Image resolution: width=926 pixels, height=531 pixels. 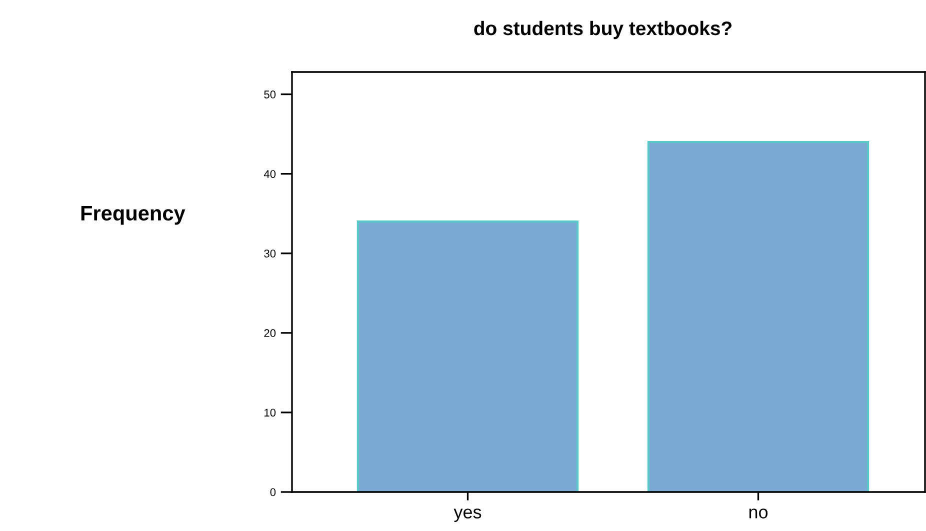 I want to click on y-axis-title: Frequency, so click(x=133, y=215).